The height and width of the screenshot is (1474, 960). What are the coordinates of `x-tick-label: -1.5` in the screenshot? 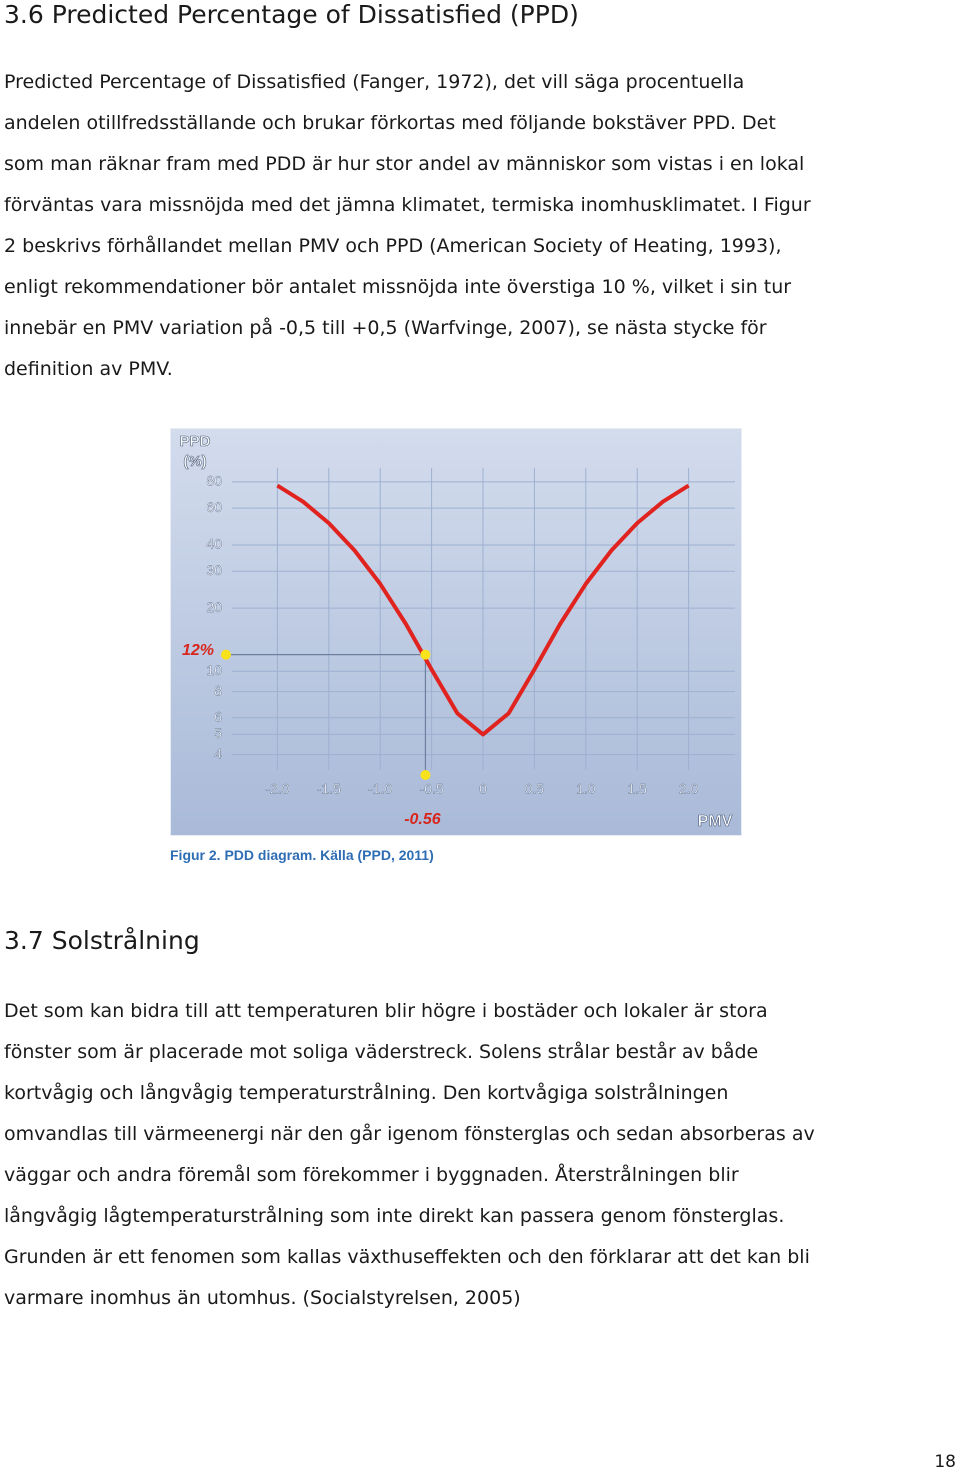 It's located at (329, 789).